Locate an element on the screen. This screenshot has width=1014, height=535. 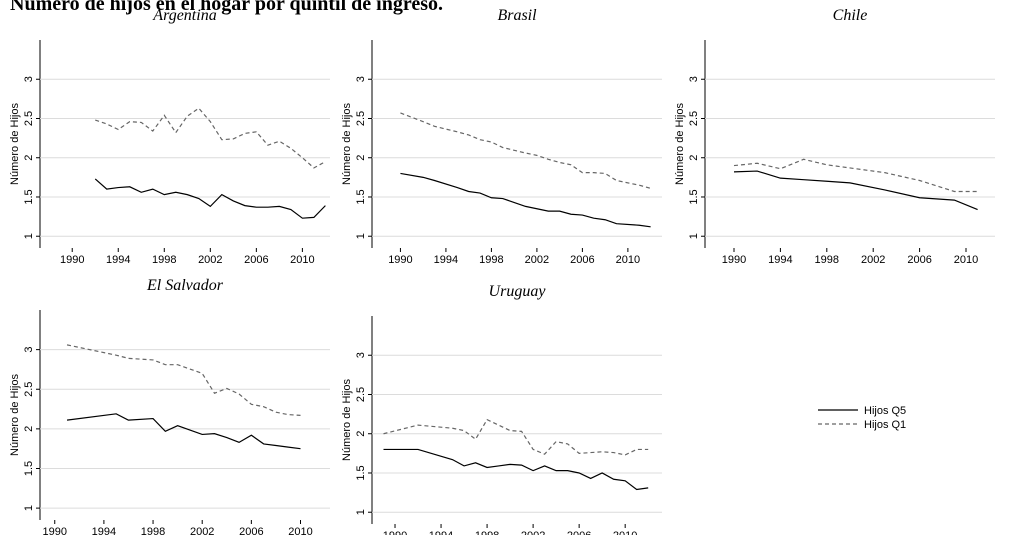
legend-label: Hijos Q5 is located at coordinates (885, 411).